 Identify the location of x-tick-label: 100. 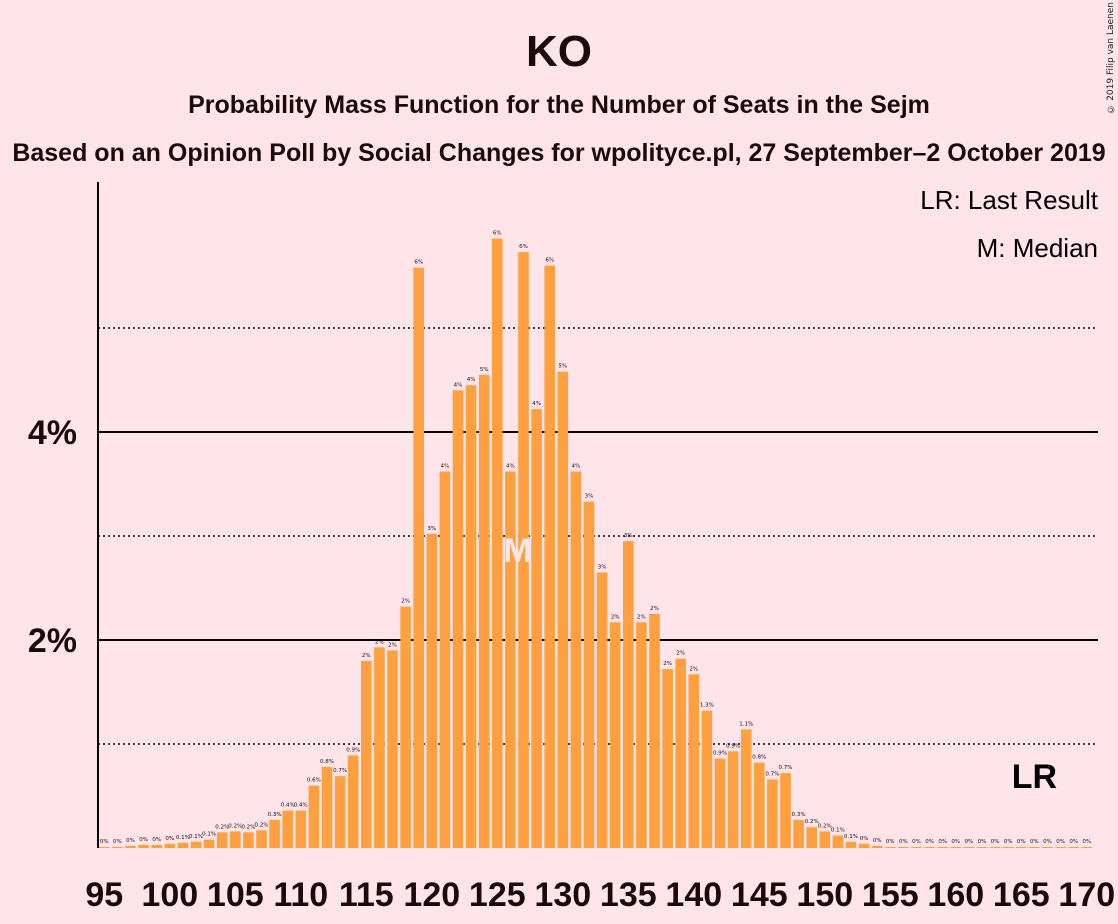
(169, 895).